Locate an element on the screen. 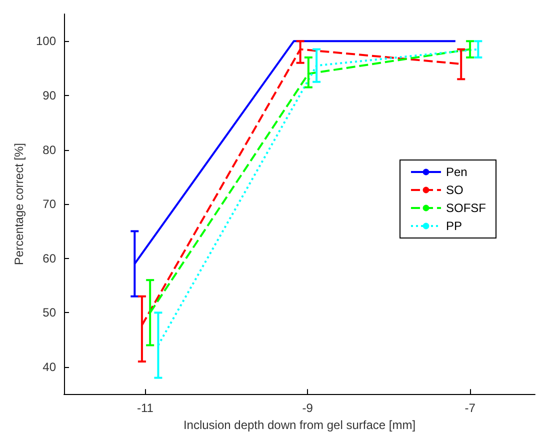  y-tick-label: 50 is located at coordinates (49, 313).